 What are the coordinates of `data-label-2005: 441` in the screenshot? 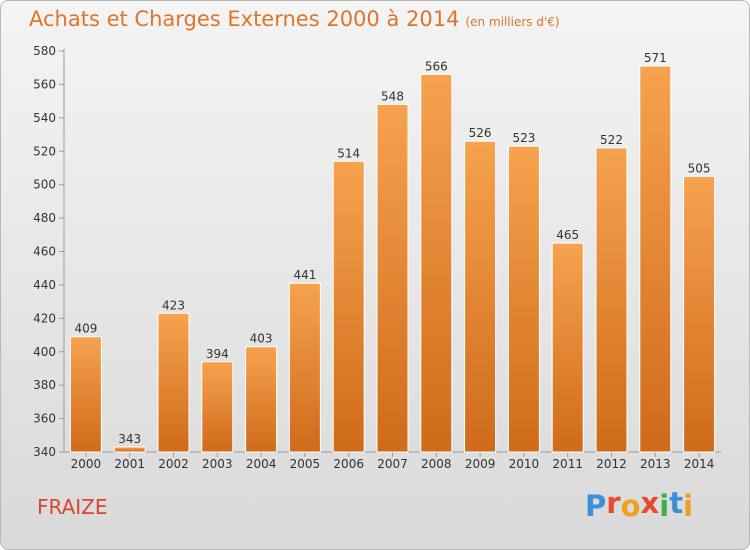 It's located at (304, 275).